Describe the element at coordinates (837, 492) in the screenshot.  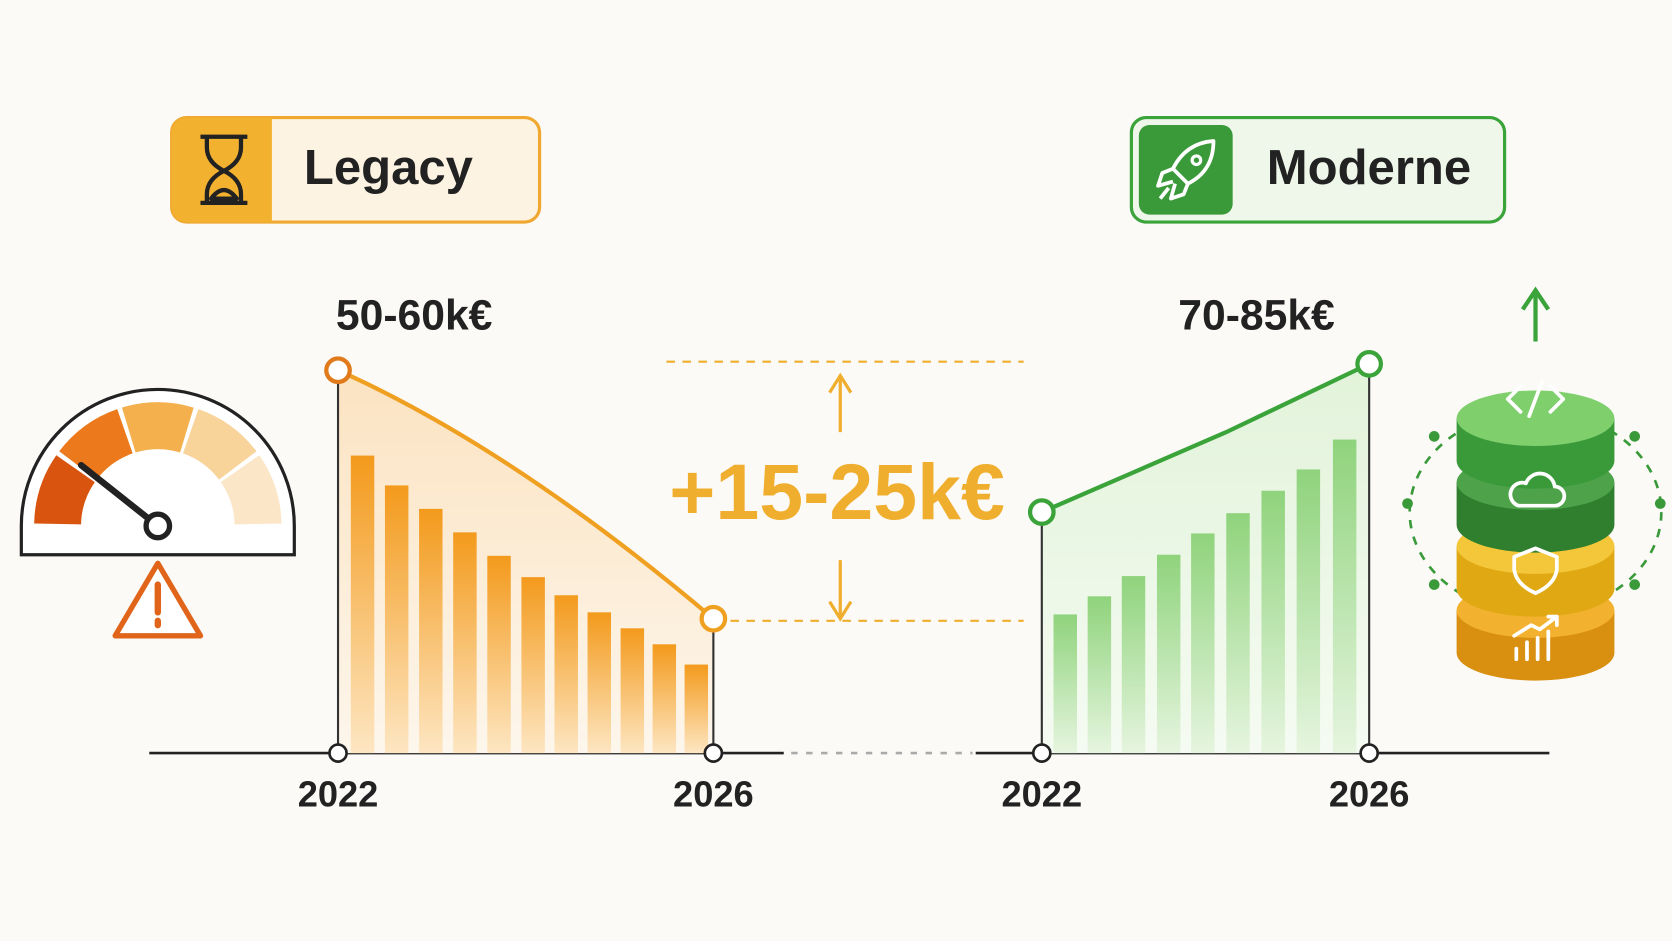
I see `gap-label: +15-25k€` at that location.